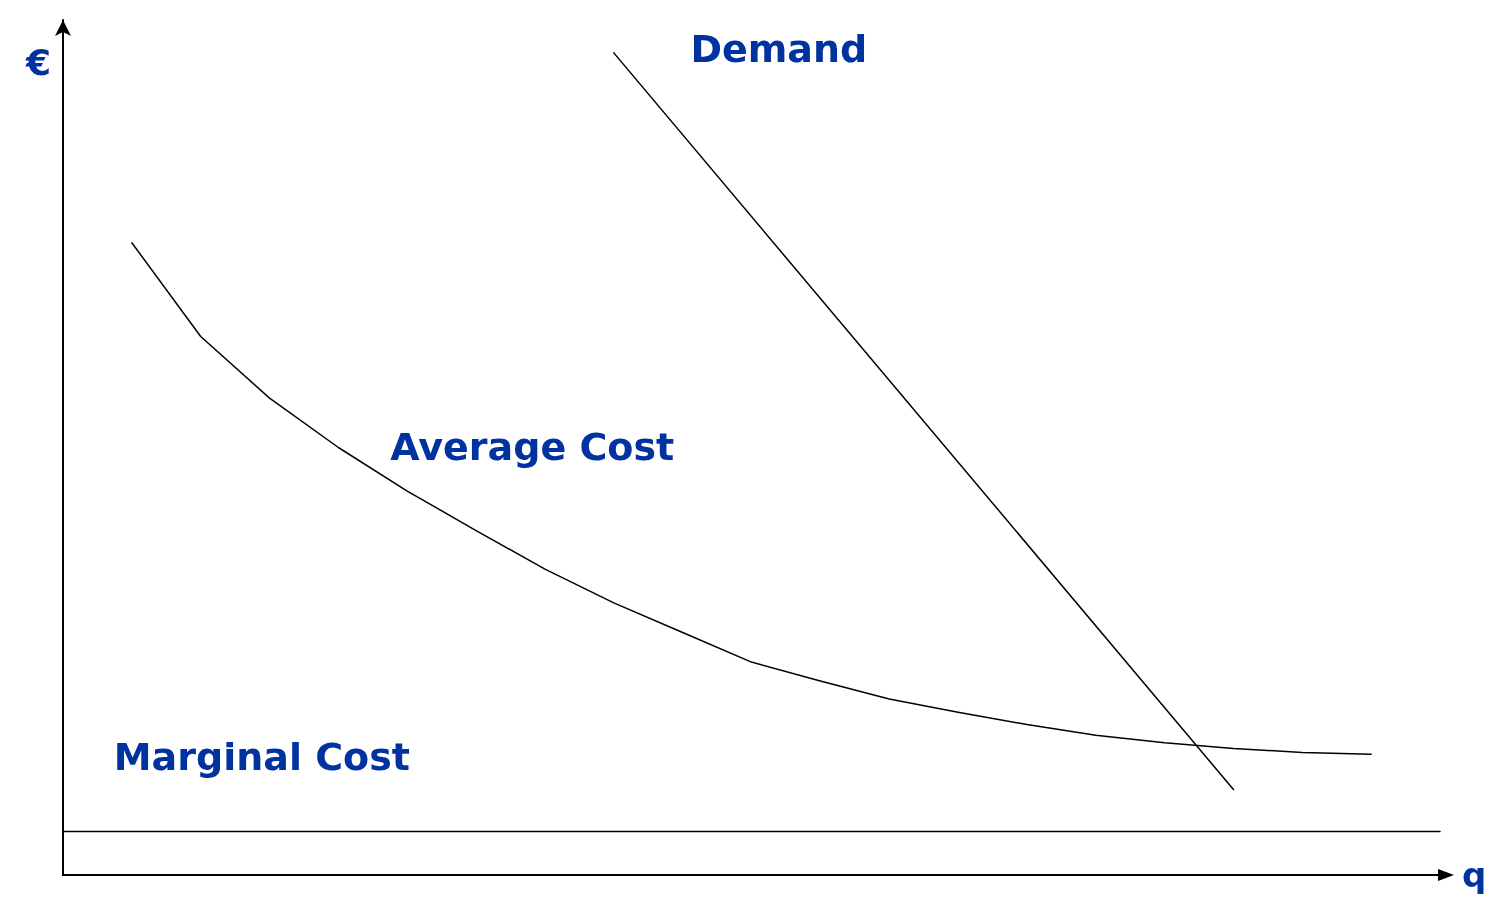  Describe the element at coordinates (779, 48) in the screenshot. I see `series-label: Demand` at that location.